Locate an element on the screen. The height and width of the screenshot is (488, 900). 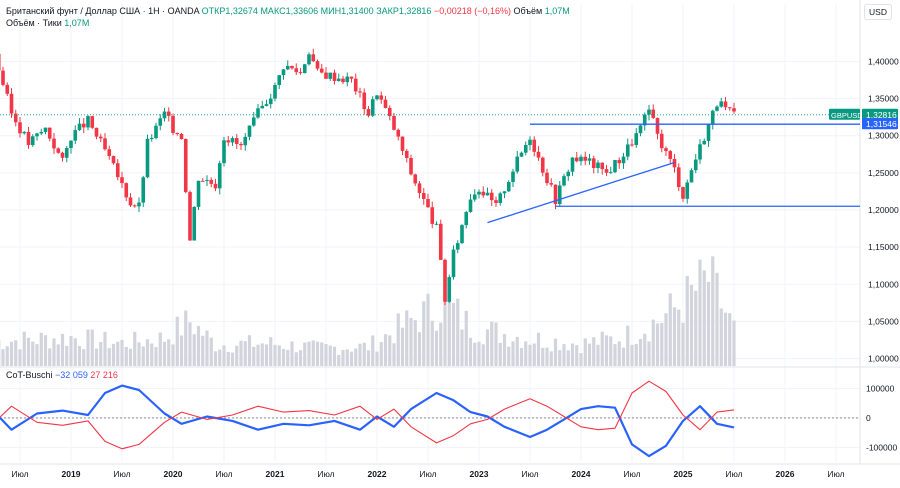
low-label: МИН is located at coordinates (331, 11).